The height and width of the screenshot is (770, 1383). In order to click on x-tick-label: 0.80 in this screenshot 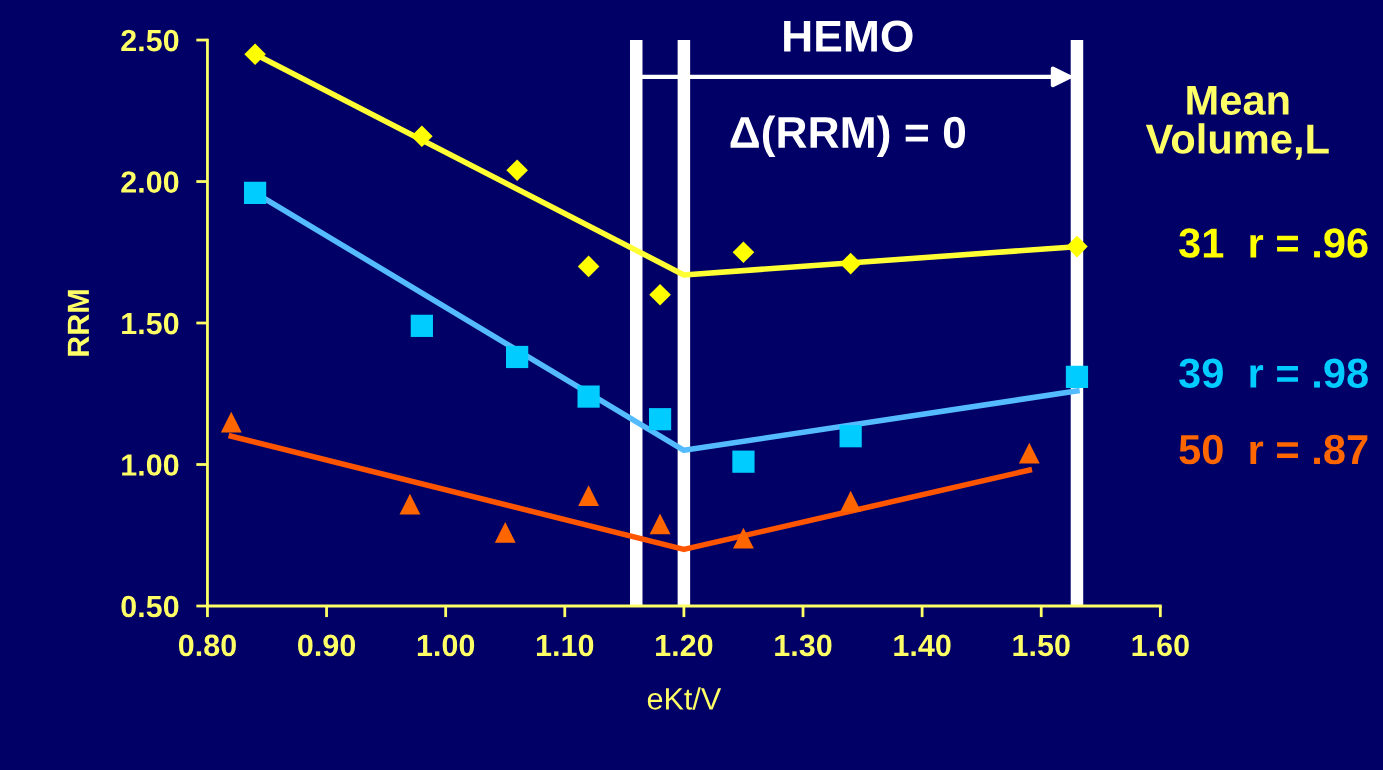, I will do `click(207, 645)`.